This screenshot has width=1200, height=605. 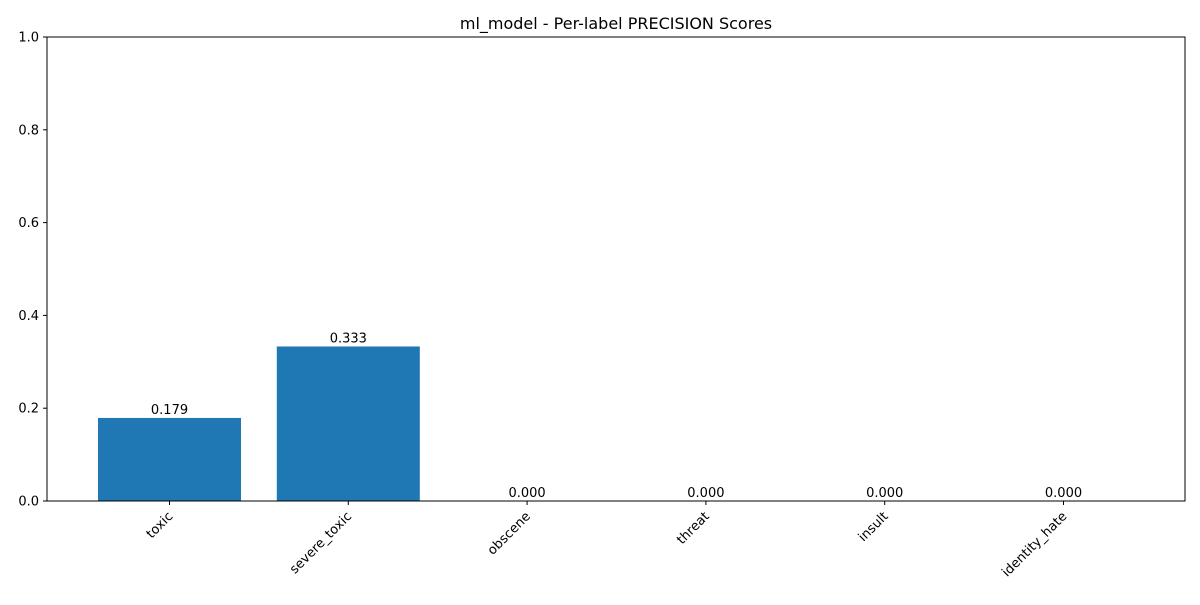 I want to click on x-tick-label-insult: insult, so click(x=874, y=527).